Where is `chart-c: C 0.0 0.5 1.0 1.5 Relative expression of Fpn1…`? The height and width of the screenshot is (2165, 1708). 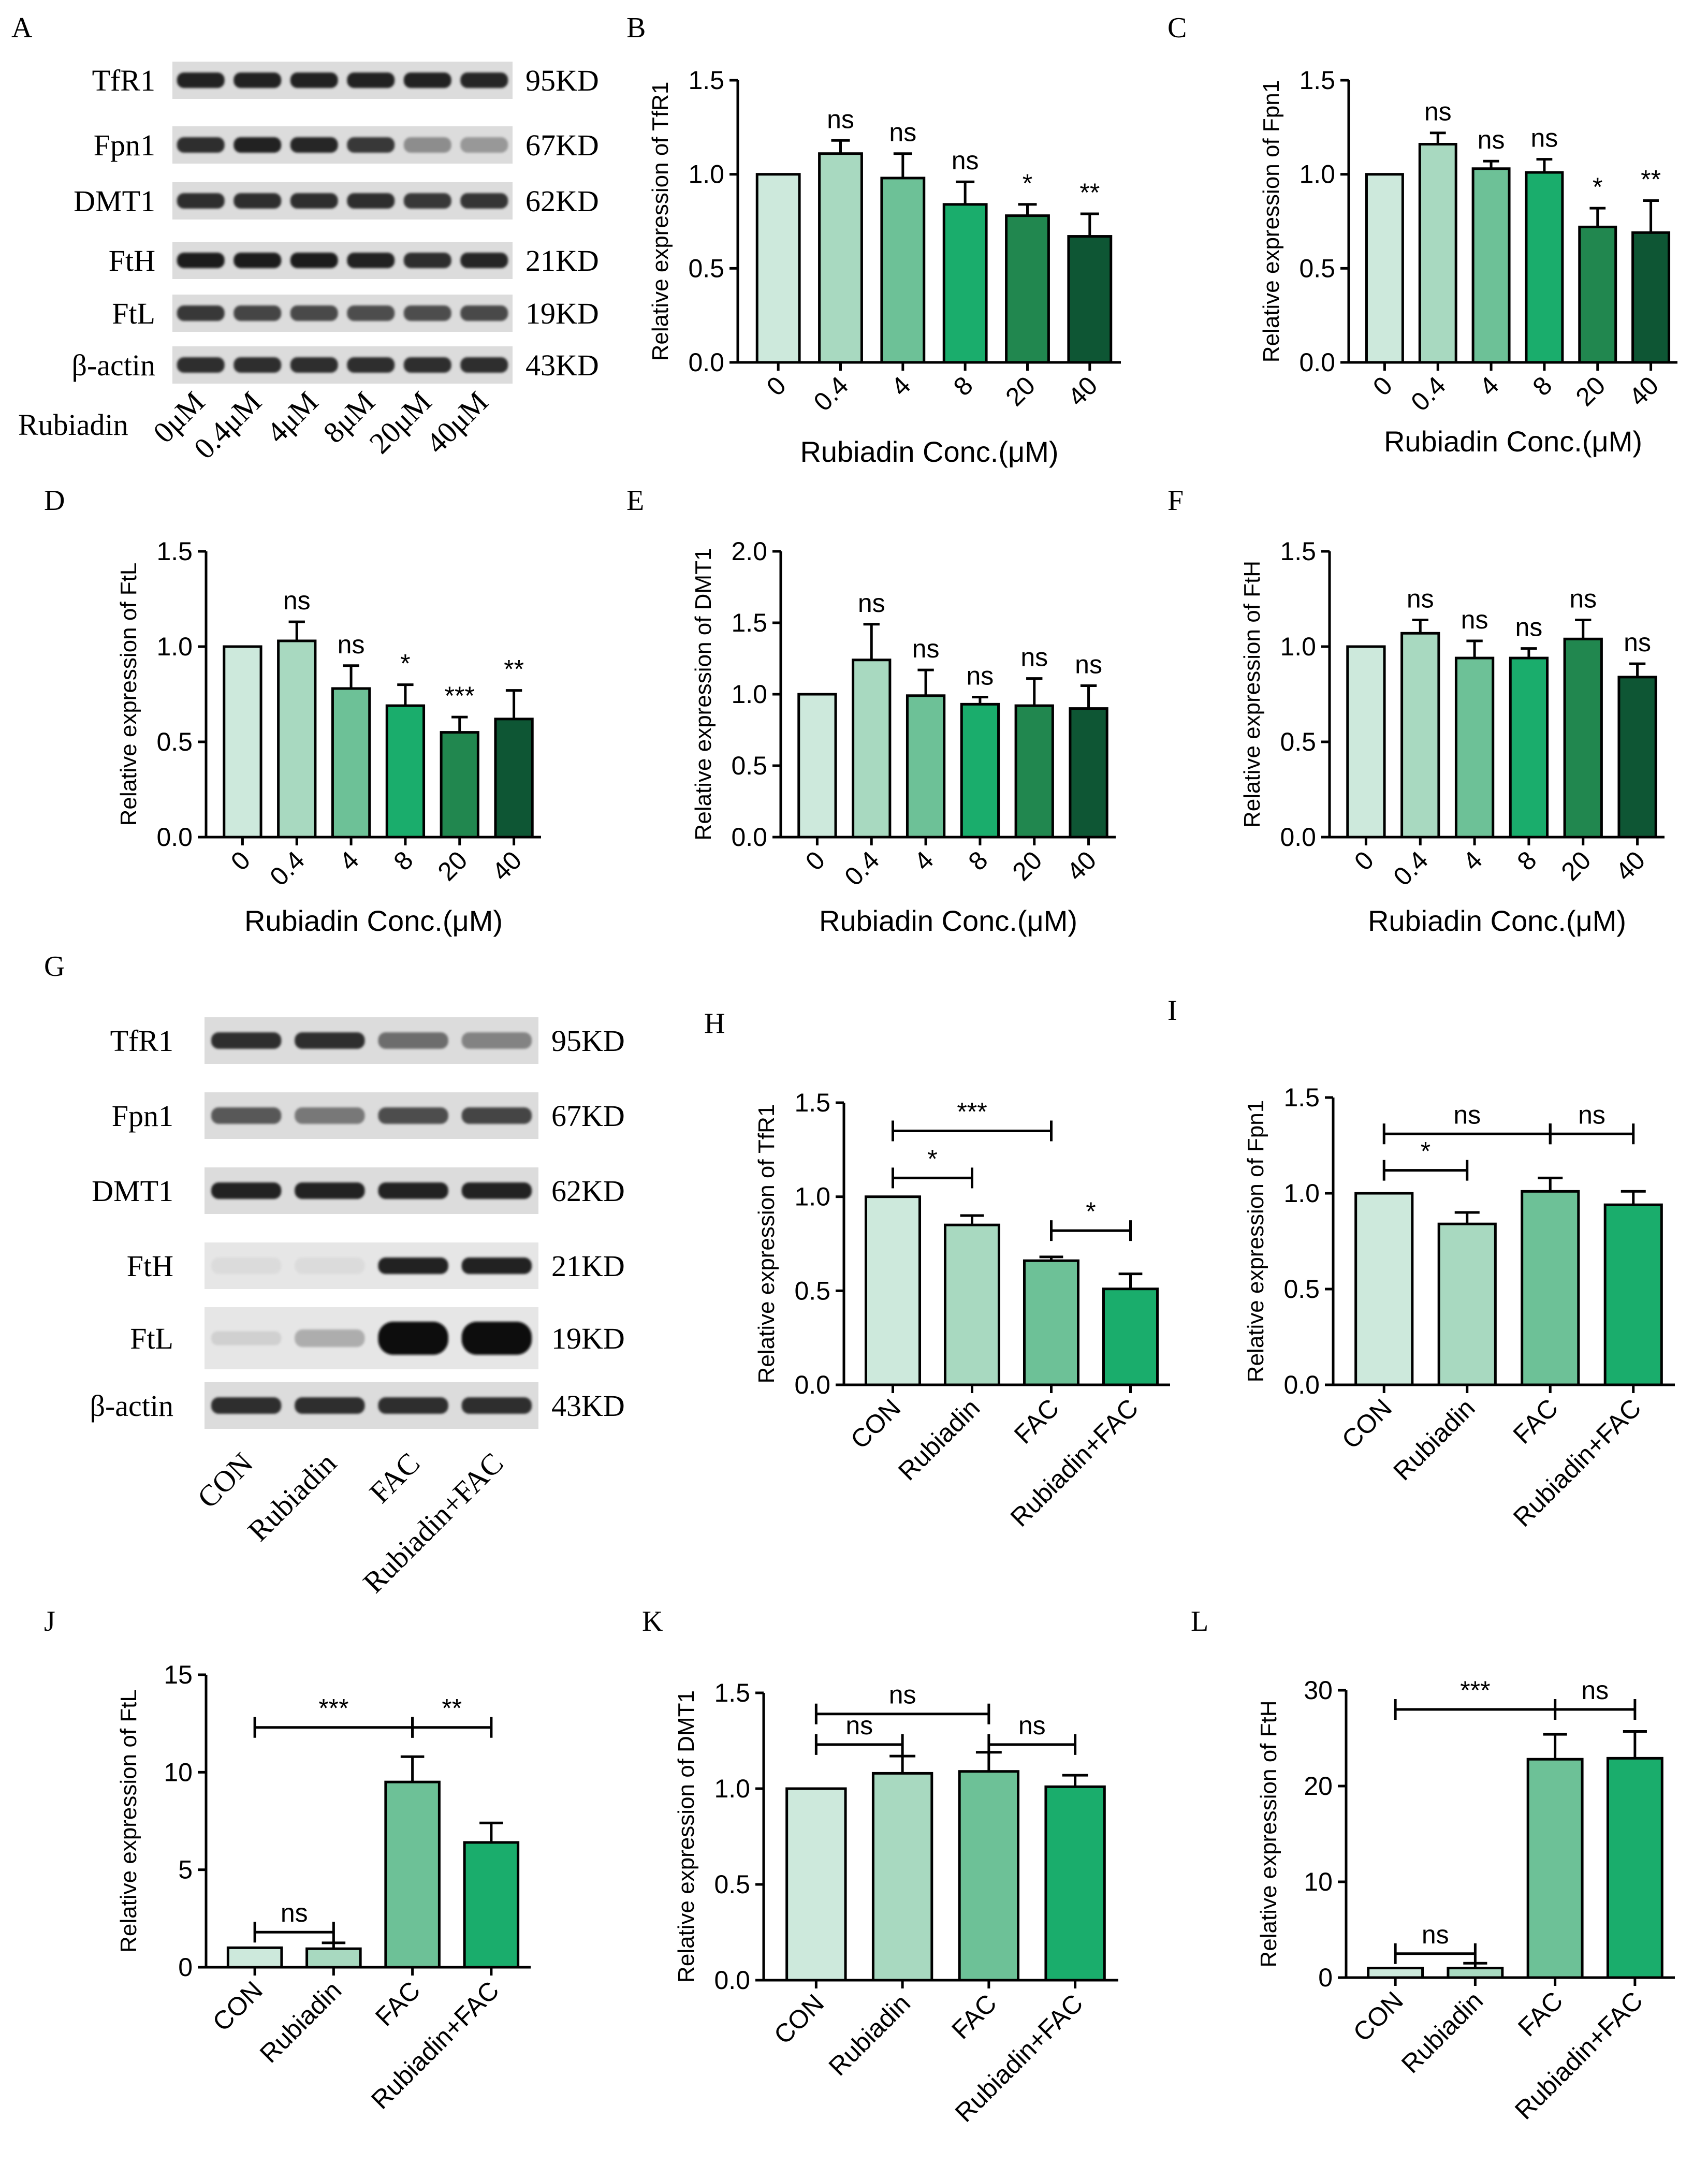 chart-c: C 0.0 0.5 1.0 1.5 Relative expression of Fpn1… is located at coordinates (1422, 235).